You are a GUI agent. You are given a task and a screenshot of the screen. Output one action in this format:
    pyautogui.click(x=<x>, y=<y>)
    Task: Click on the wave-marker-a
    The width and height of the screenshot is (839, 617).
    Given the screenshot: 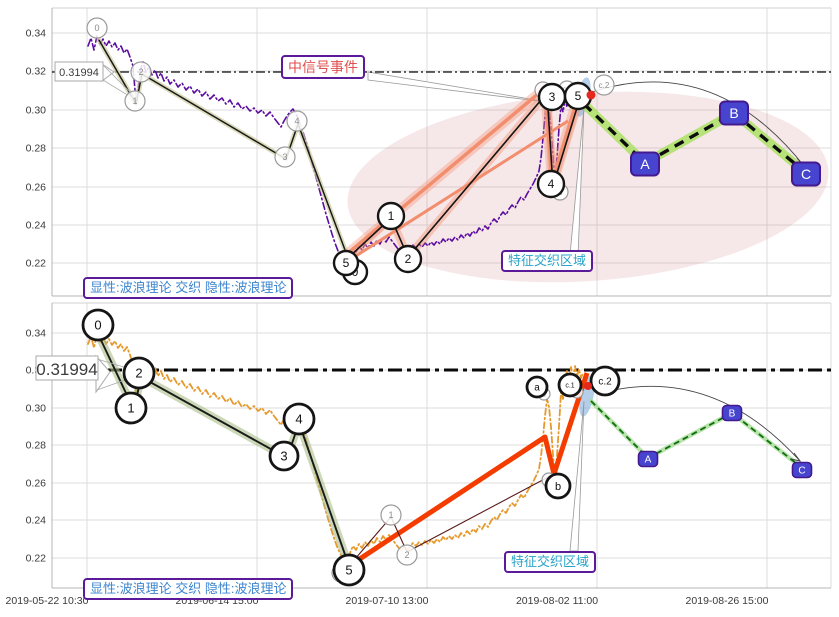 What is the action you would take?
    pyautogui.click(x=537, y=387)
    